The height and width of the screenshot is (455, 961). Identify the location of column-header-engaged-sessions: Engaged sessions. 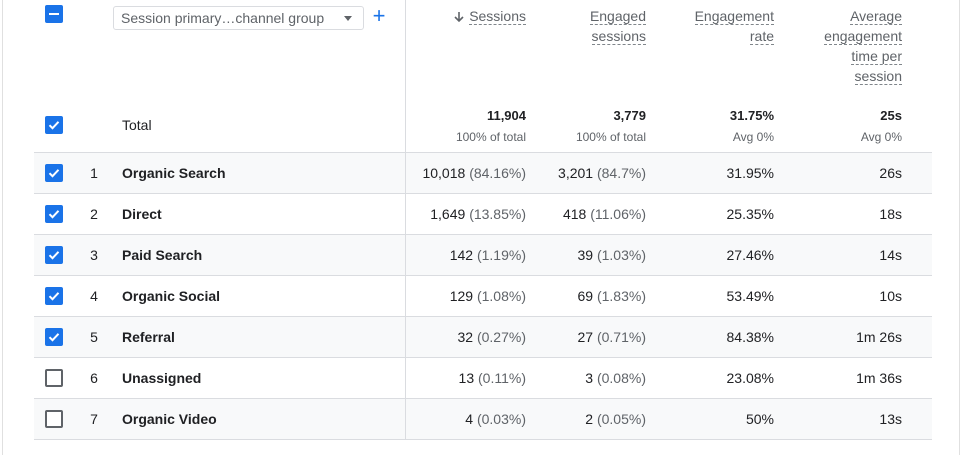
(617, 26).